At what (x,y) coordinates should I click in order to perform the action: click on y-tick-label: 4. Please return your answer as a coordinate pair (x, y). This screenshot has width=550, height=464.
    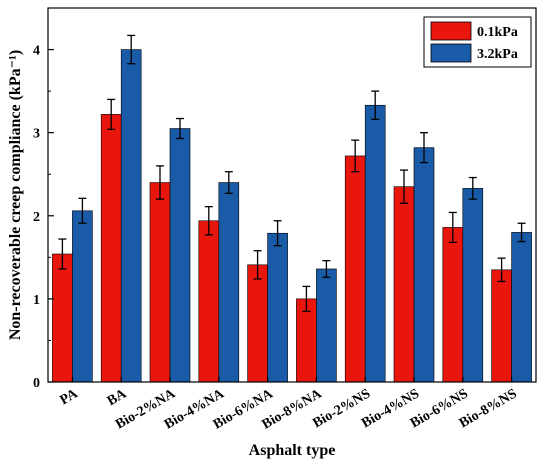
    Looking at the image, I should click on (36, 51).